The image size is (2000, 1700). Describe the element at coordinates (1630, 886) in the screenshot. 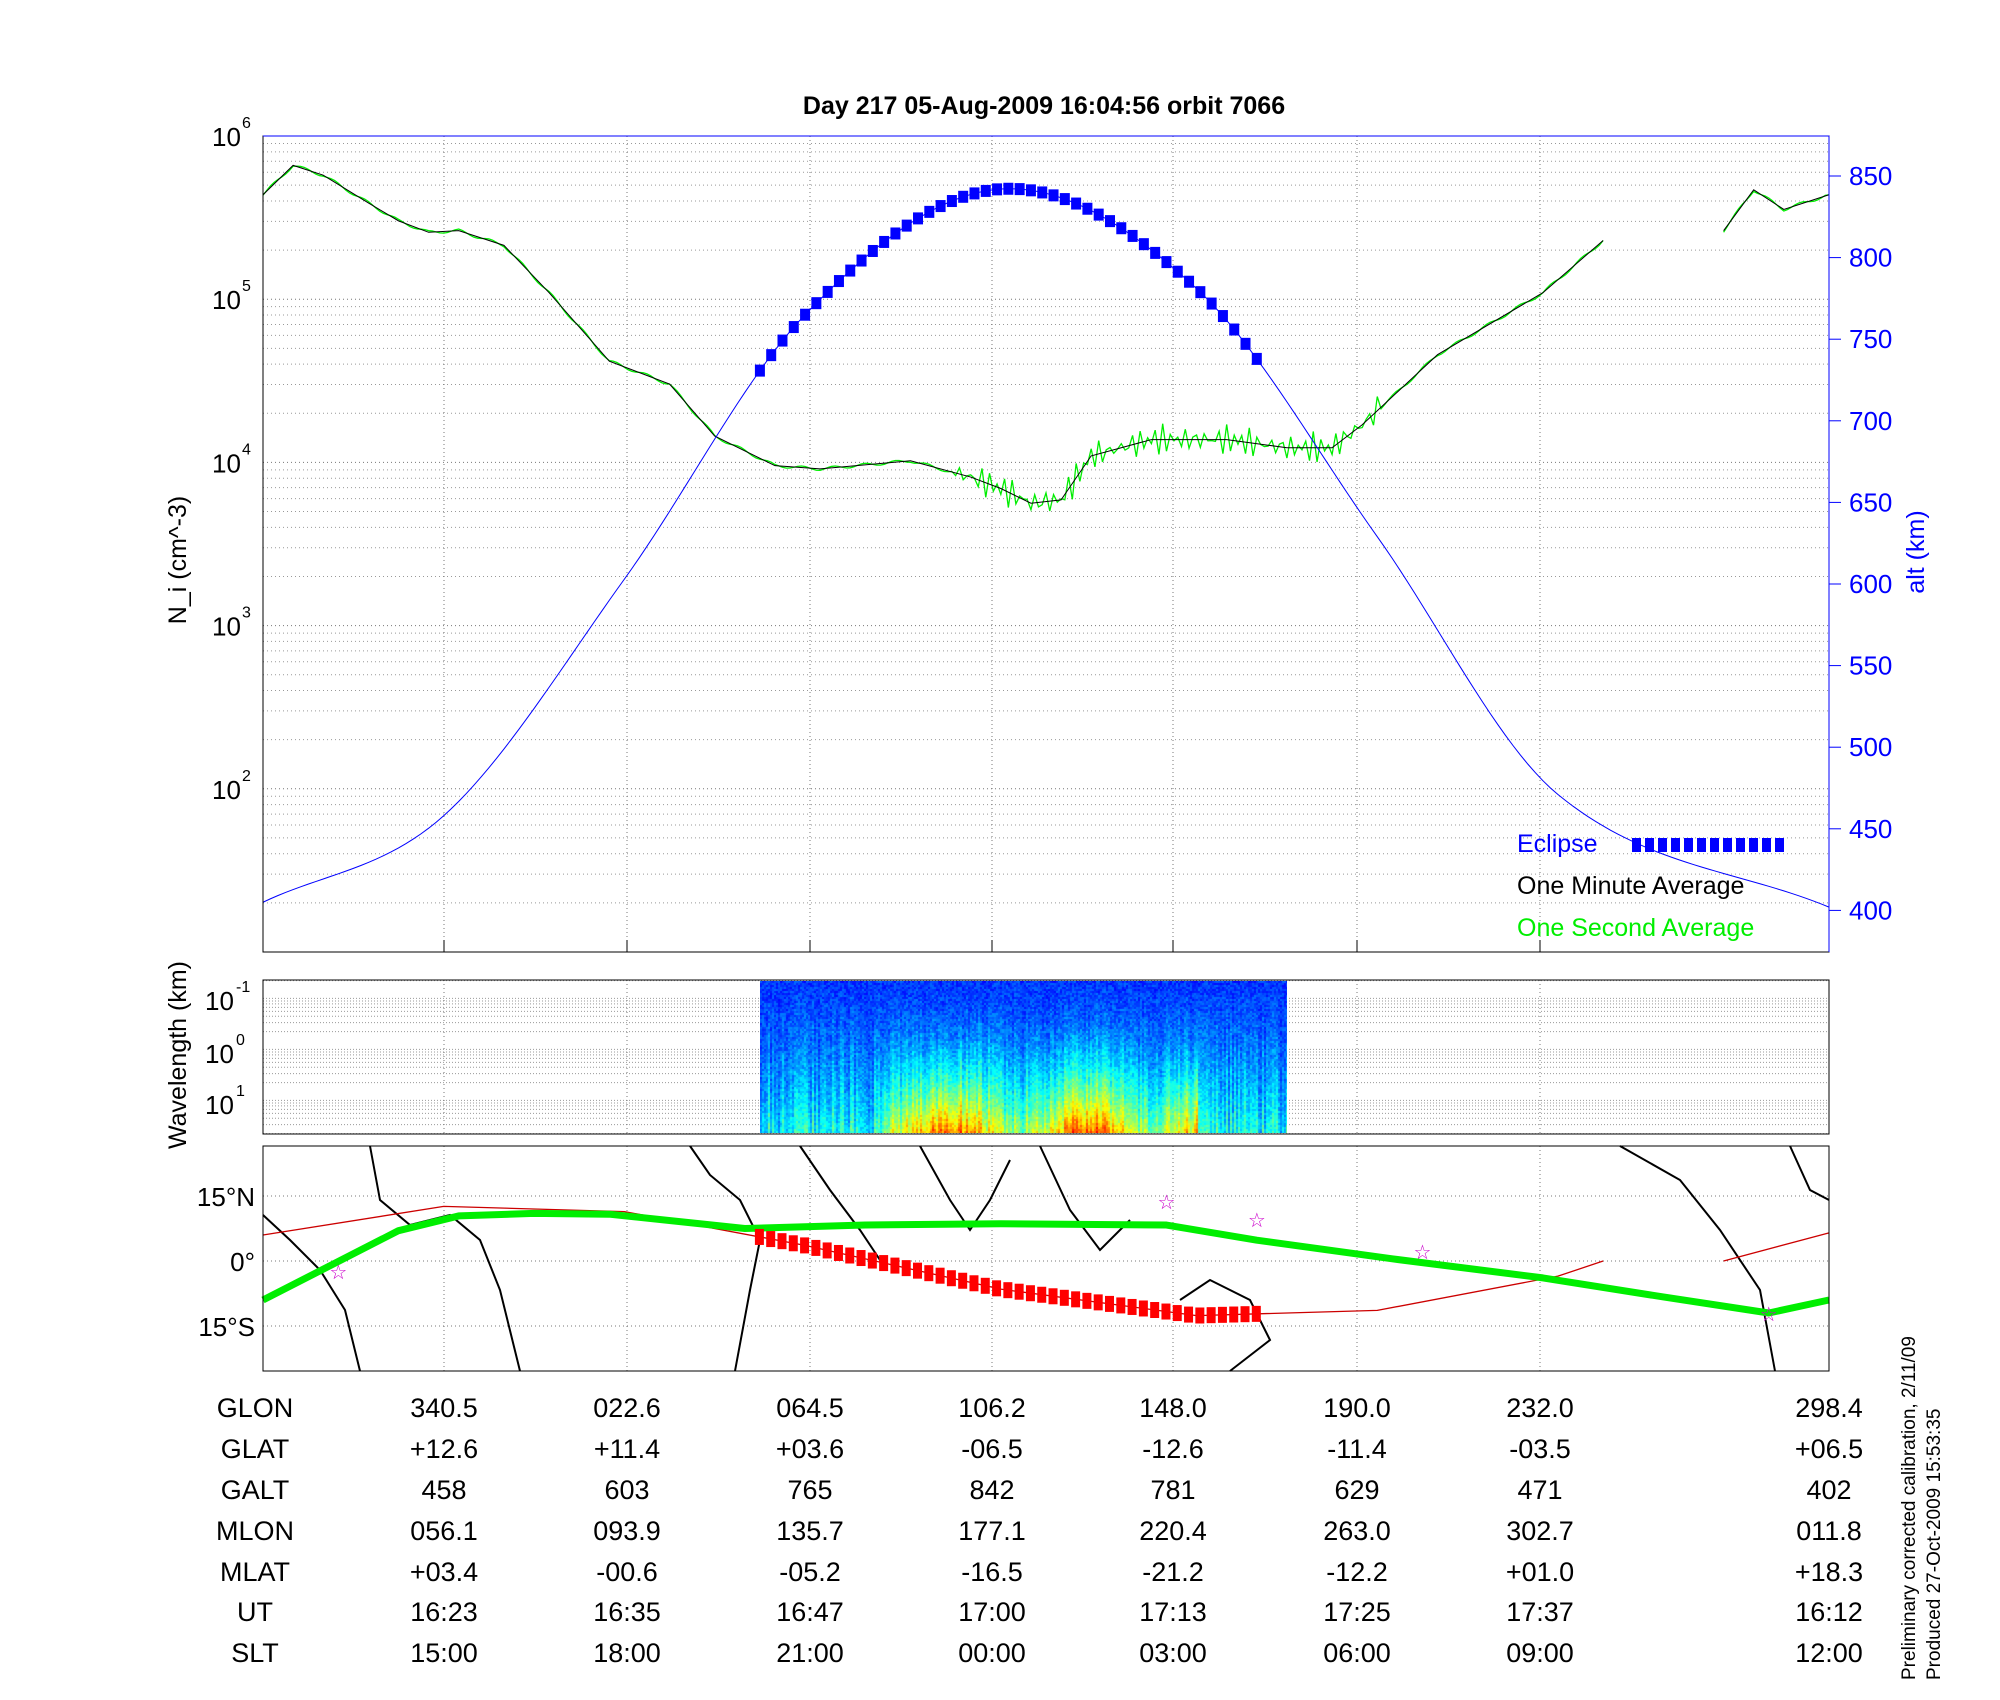

I see `legend-one-minute-label: One Minute Average` at that location.